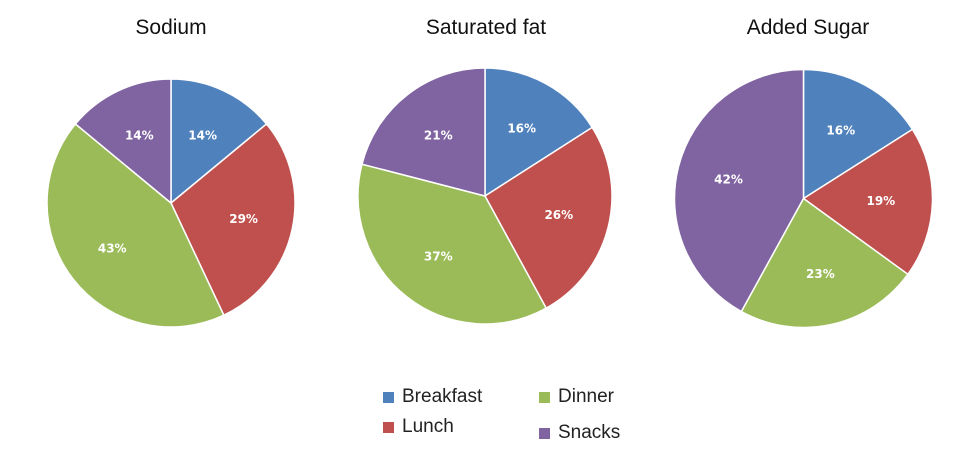 Image resolution: width=977 pixels, height=456 pixels. What do you see at coordinates (135, 225) in the screenshot?
I see `pie-slice-sodium-dinner` at bounding box center [135, 225].